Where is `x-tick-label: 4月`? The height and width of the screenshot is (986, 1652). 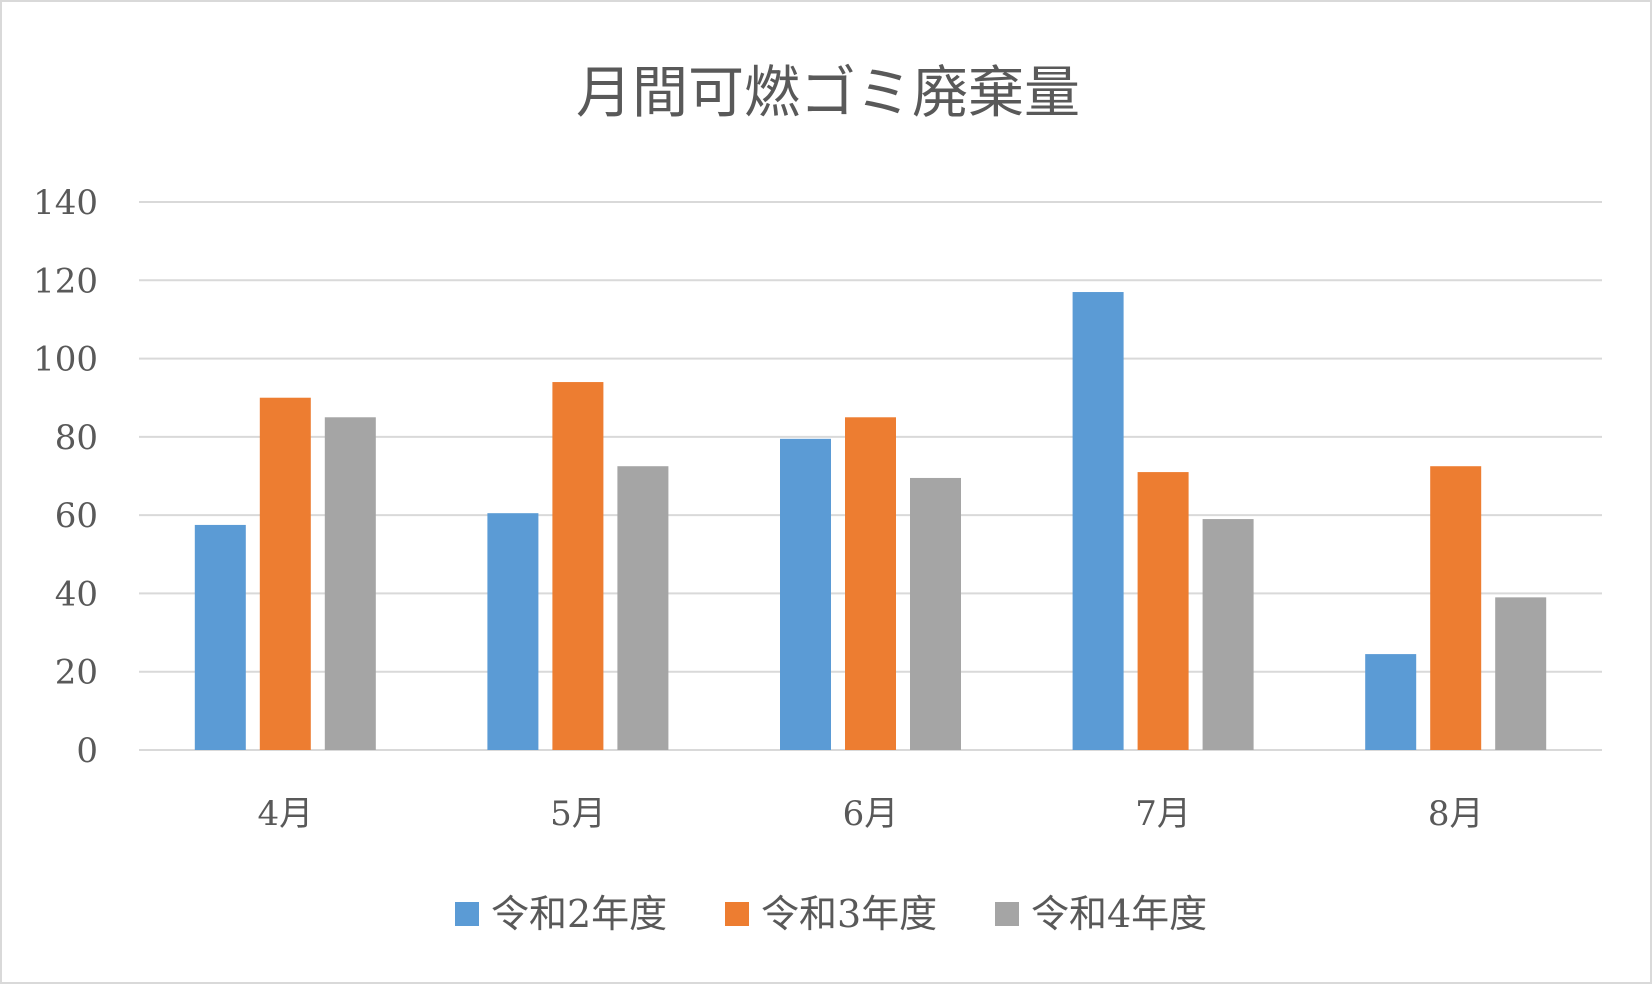
x-tick-label: 4月 is located at coordinates (285, 814).